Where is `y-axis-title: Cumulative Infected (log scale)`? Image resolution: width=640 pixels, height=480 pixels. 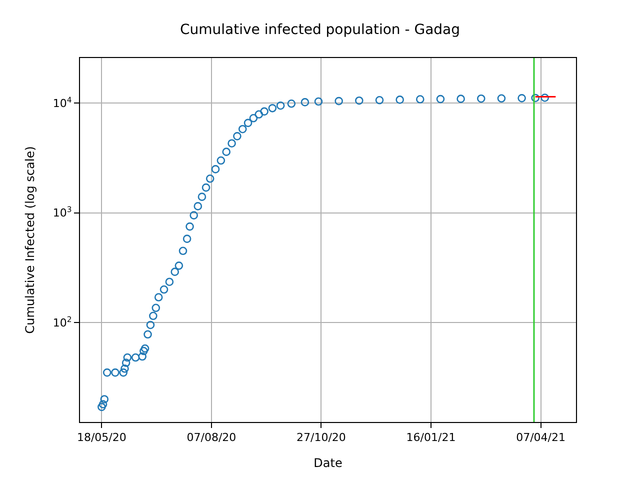 y-axis-title: Cumulative Infected (log scale) is located at coordinates (30, 240).